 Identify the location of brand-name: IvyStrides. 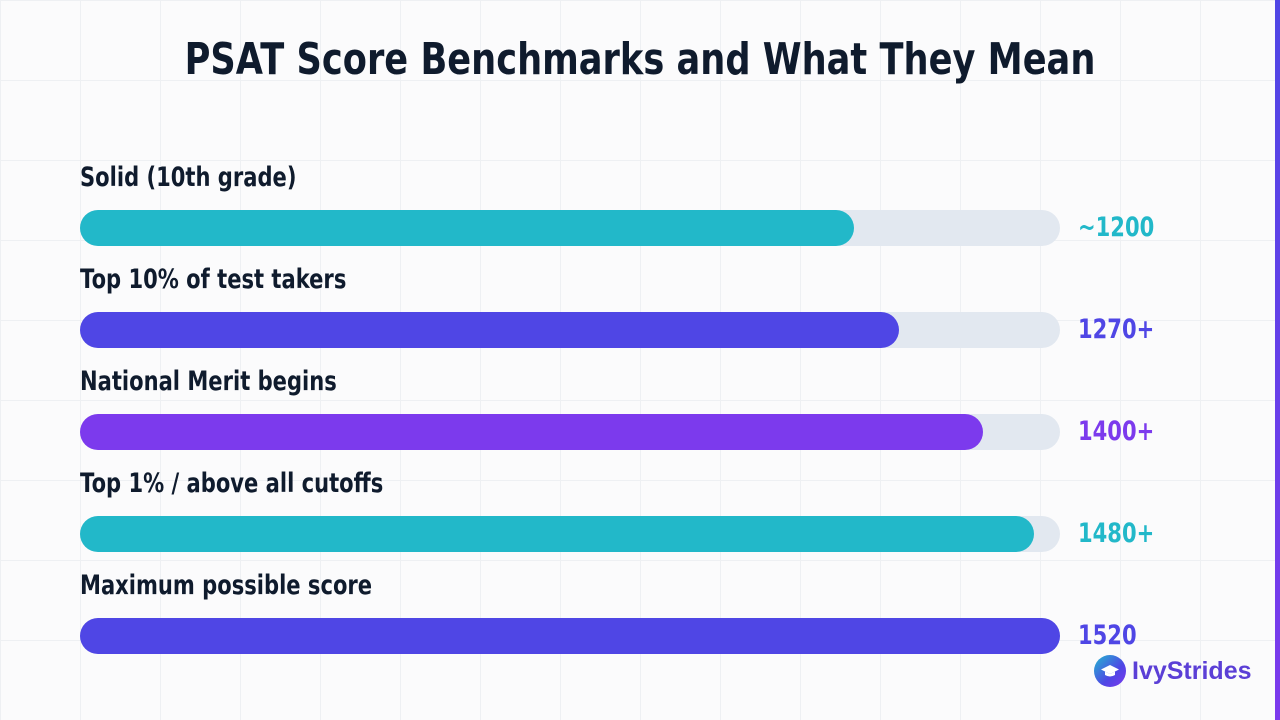
(1192, 670).